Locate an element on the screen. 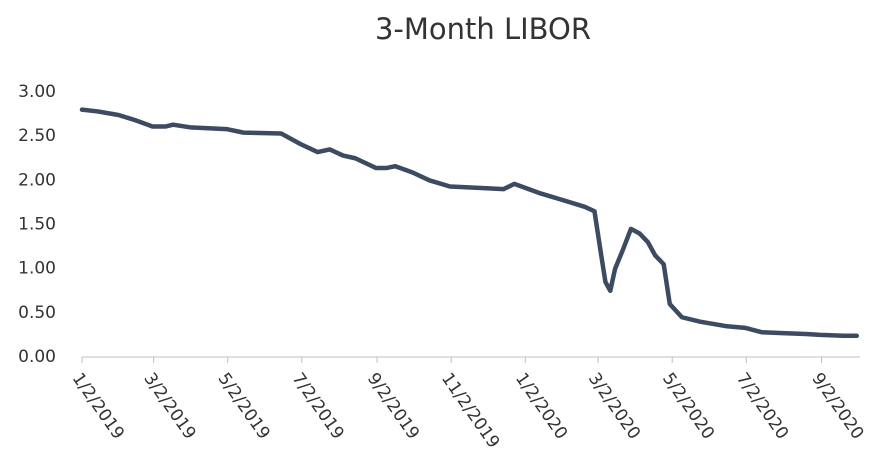  y-tick-label: 0.00 is located at coordinates (37, 357).